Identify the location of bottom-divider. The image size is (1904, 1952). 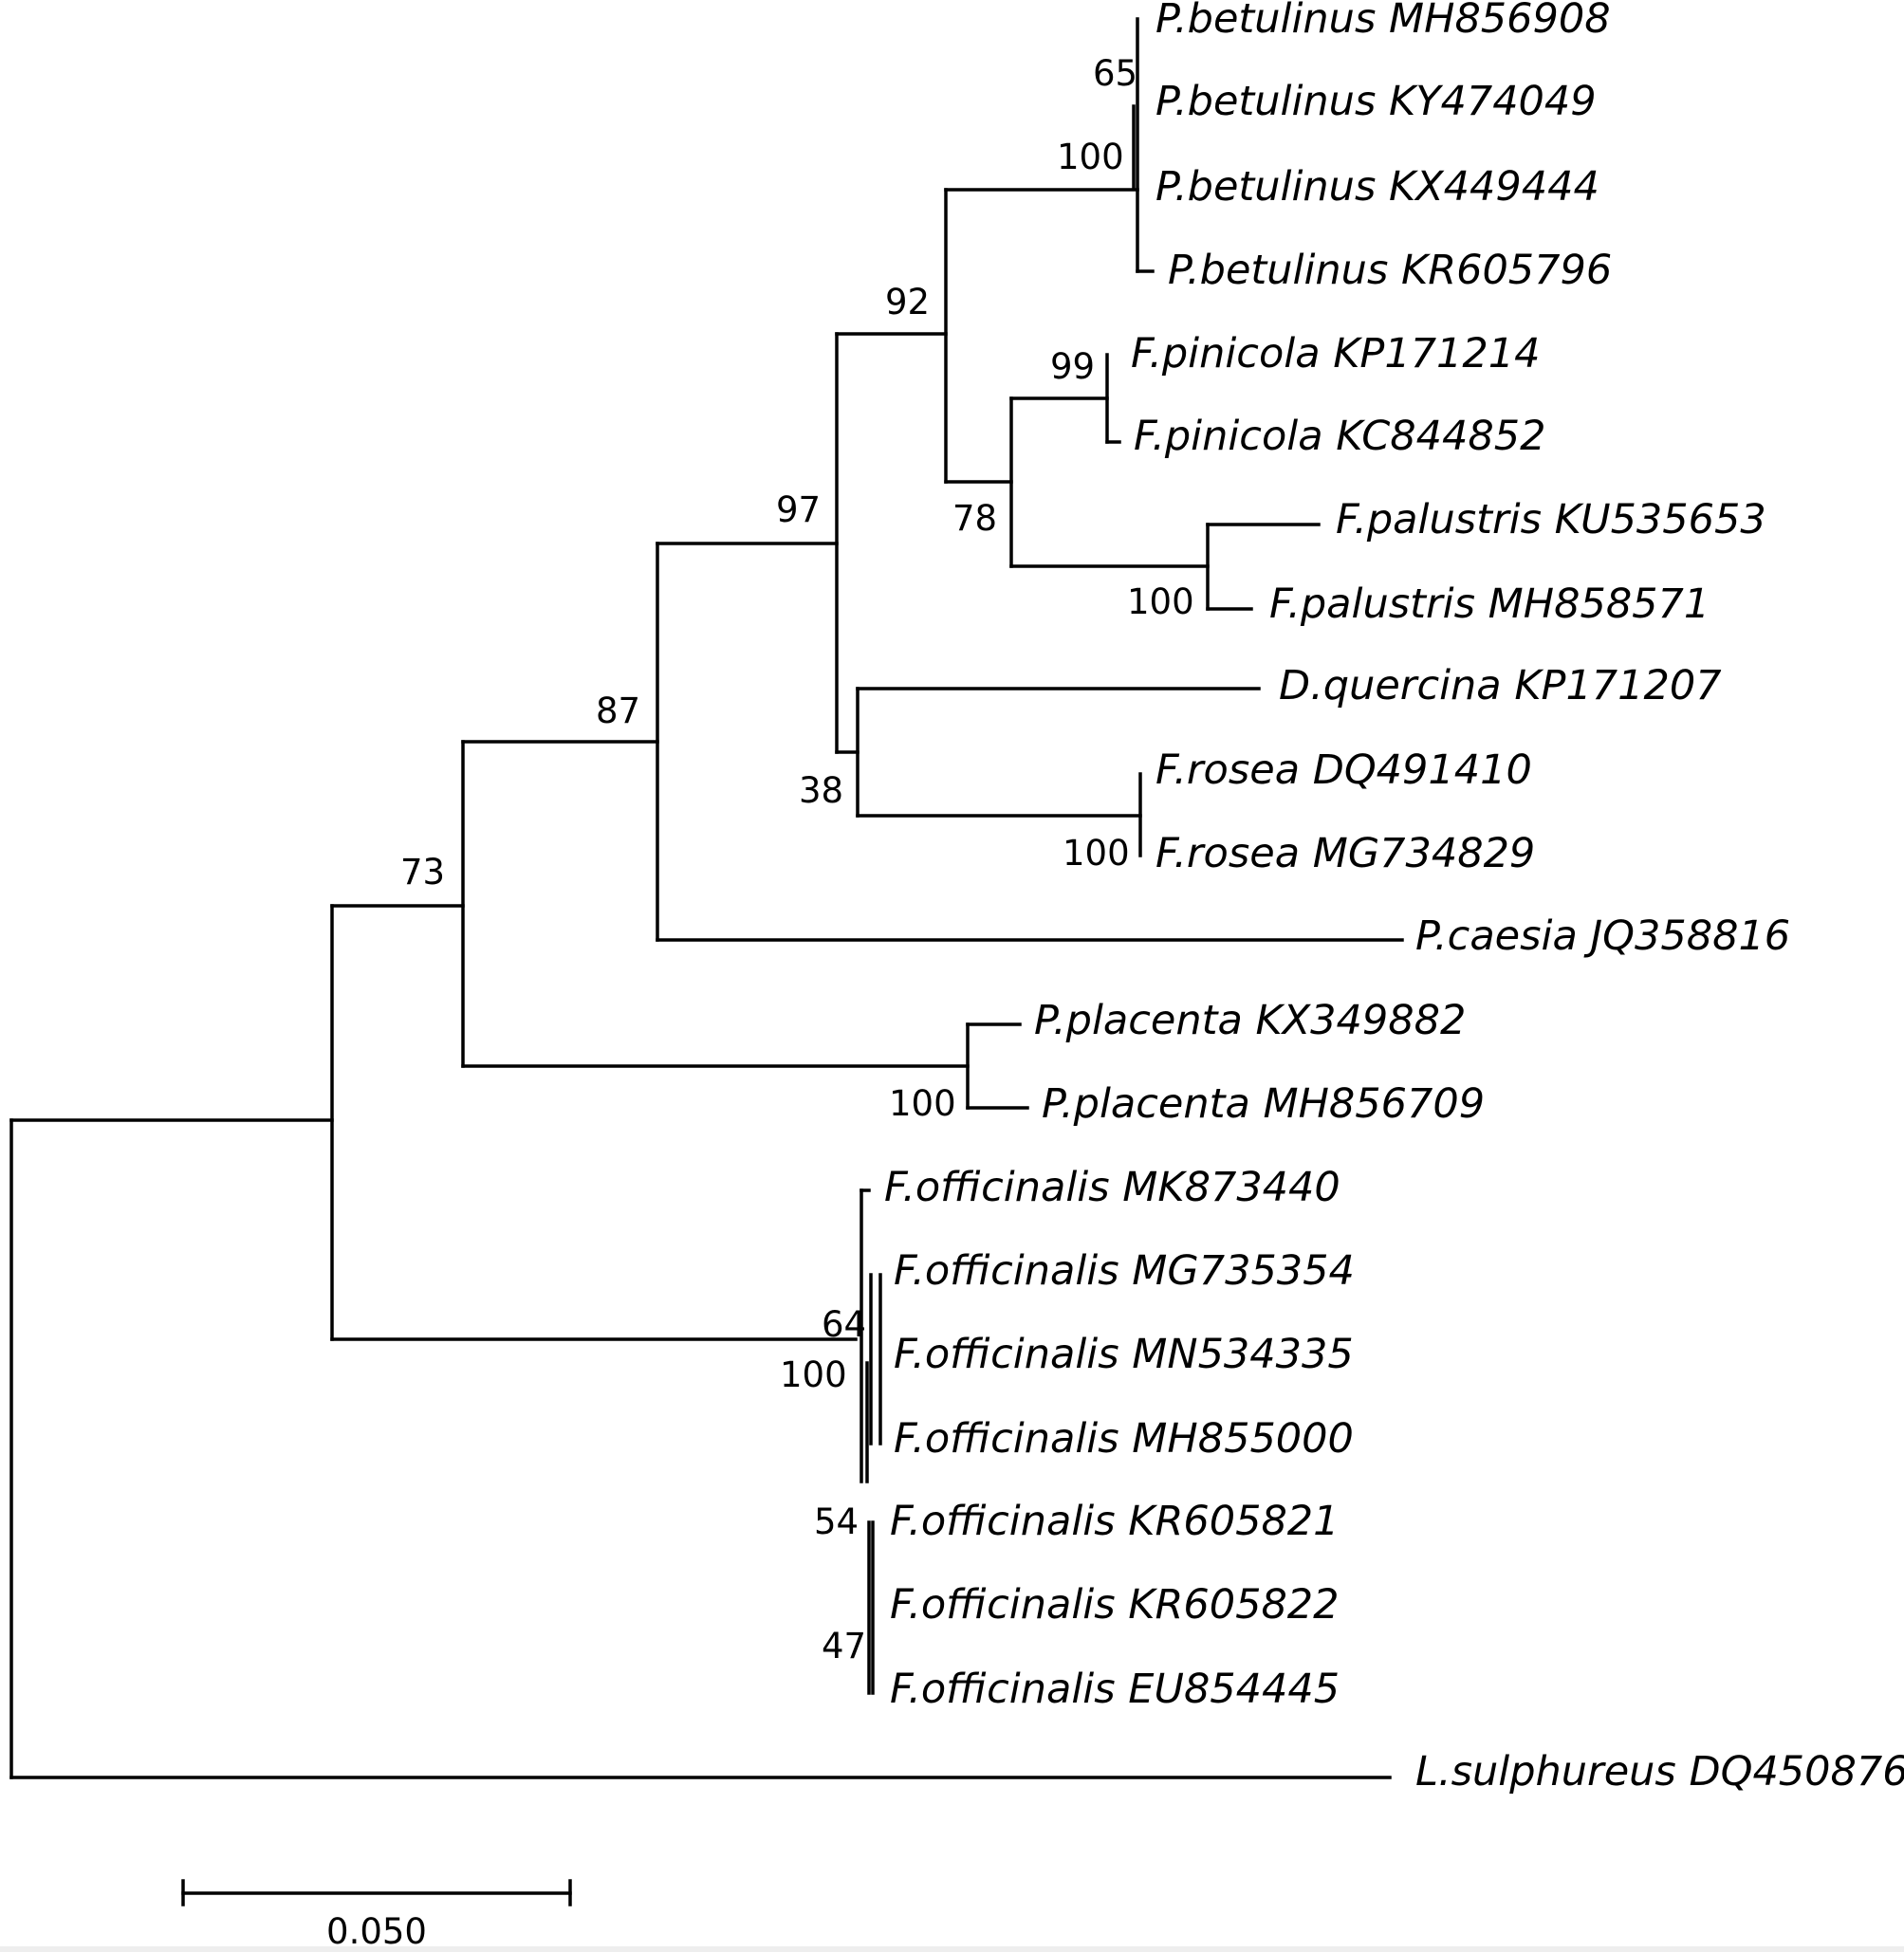
(952, 1949).